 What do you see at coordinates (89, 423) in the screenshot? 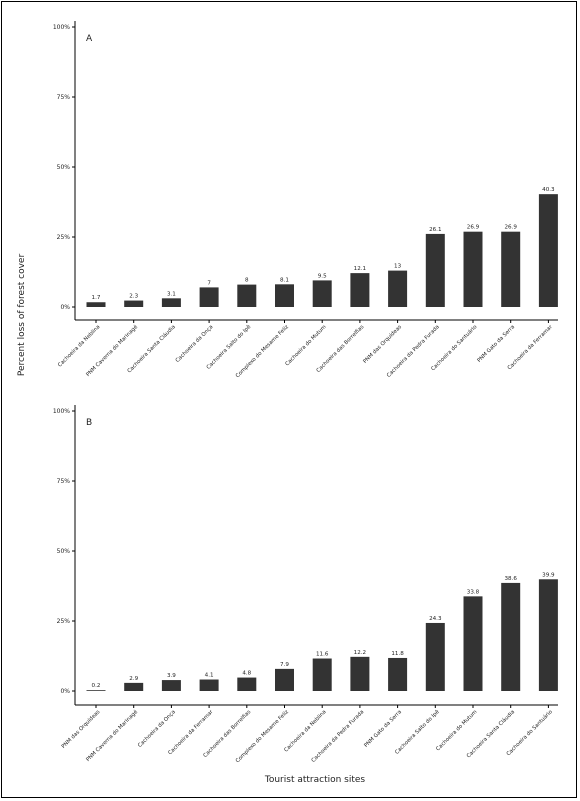
I see `panel-letter: B` at bounding box center [89, 423].